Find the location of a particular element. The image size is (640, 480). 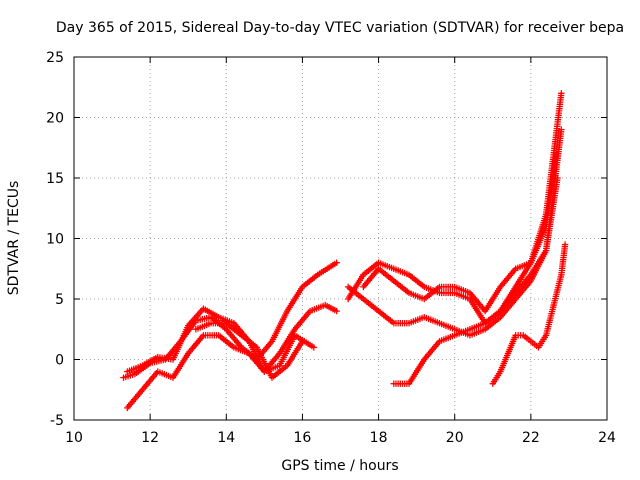

y-tick-label: 25 is located at coordinates (55, 58).